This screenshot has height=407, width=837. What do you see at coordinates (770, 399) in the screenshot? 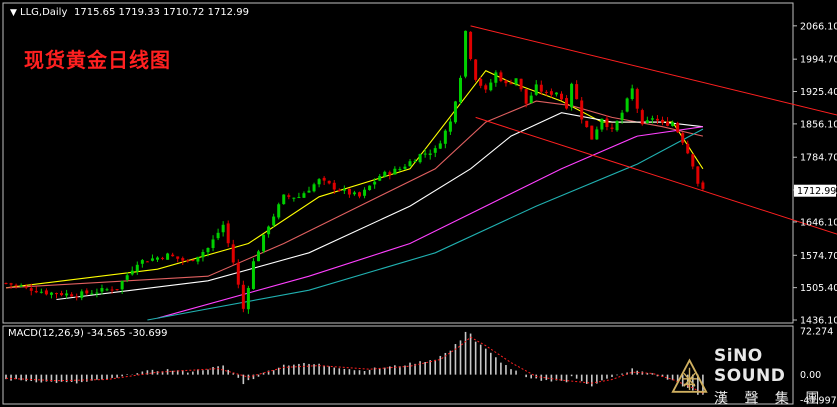
I see `brand-name-cn: 漢 聲 集 團` at bounding box center [770, 399].